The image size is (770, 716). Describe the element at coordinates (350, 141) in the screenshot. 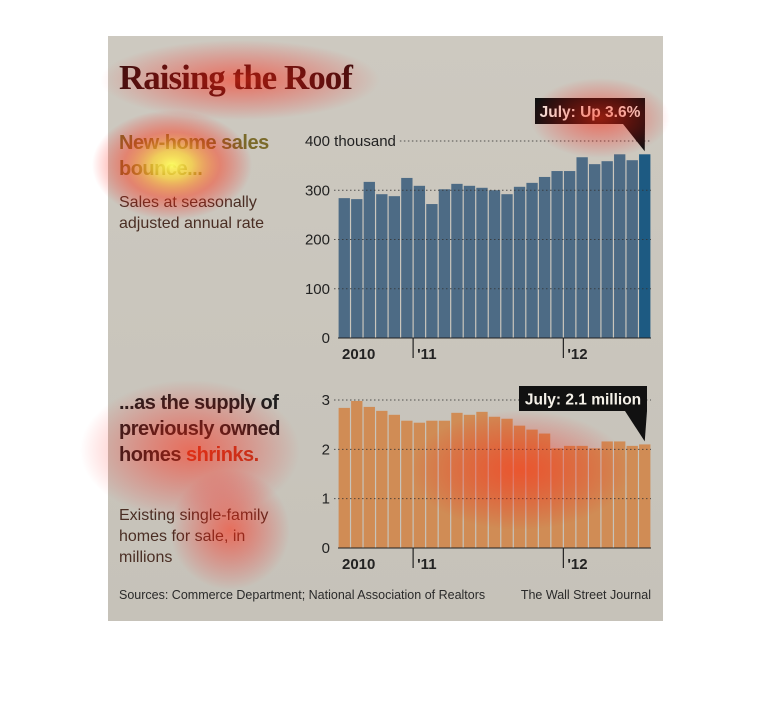

I see `y-tick-label: 400 thousand` at that location.